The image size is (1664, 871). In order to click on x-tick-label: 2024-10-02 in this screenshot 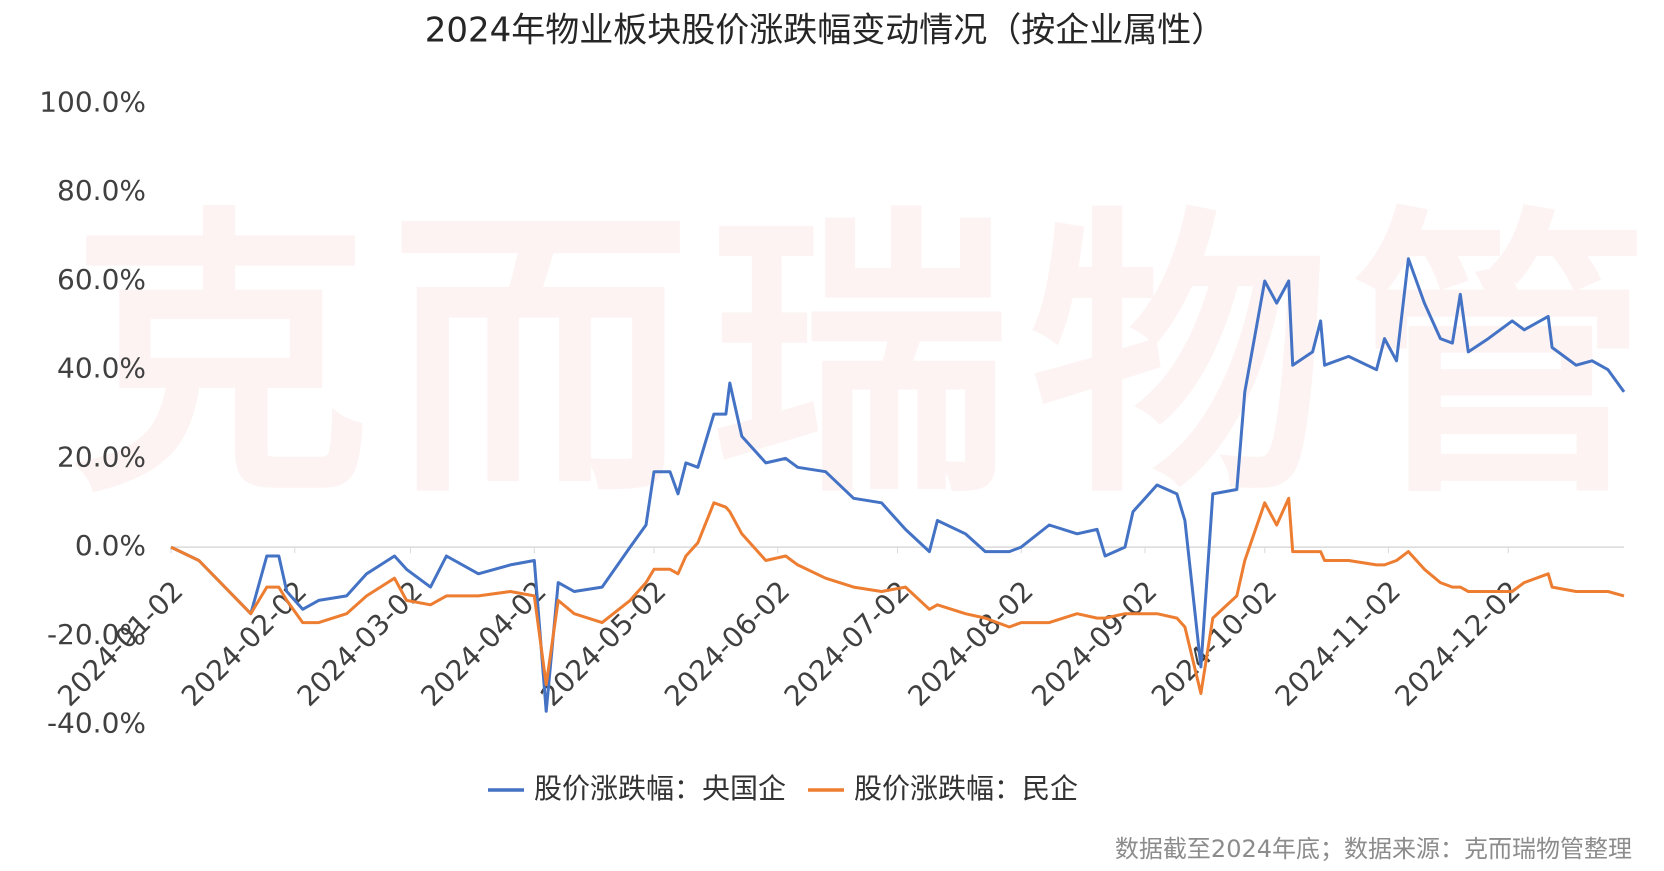, I will do `click(1214, 643)`.